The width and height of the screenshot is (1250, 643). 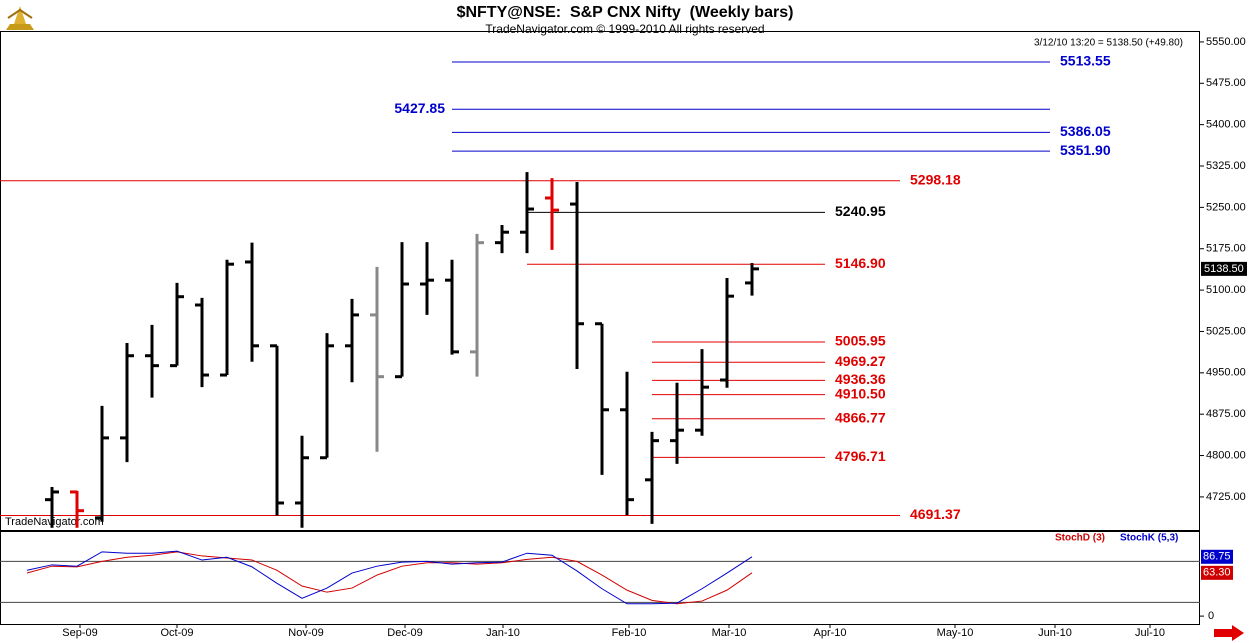 I want to click on level-label: 4691.37, so click(x=935, y=514).